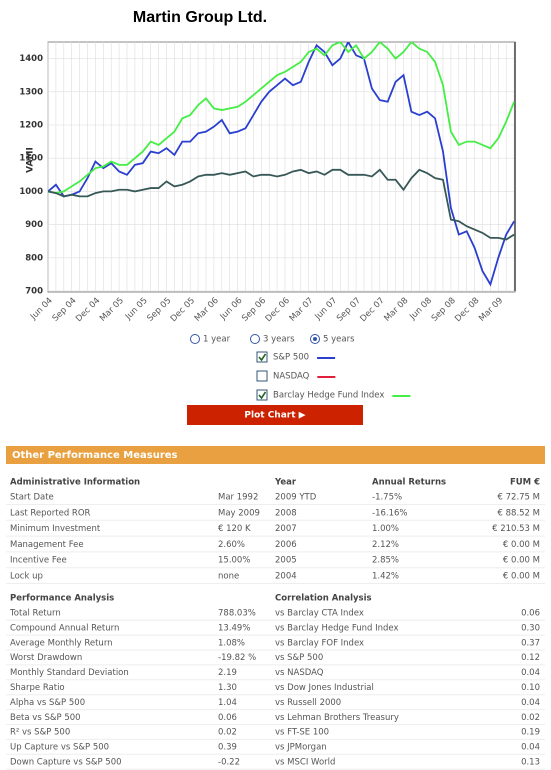  I want to click on year-cell: 2006, so click(286, 545).